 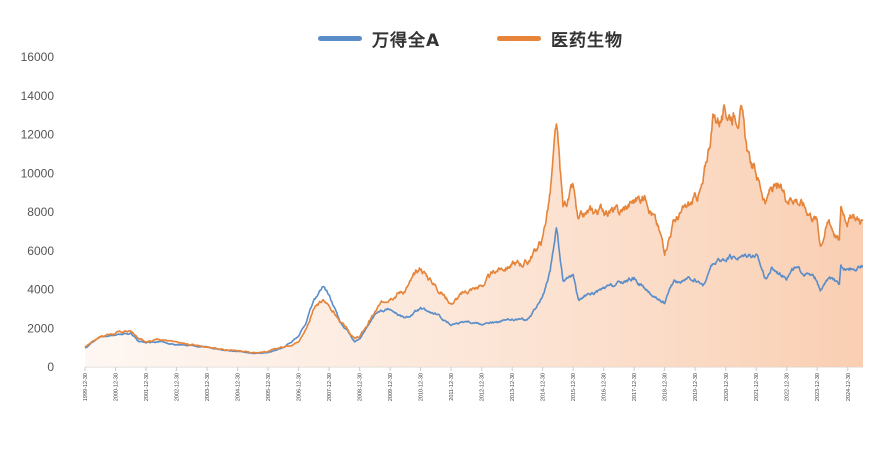 What do you see at coordinates (406, 40) in the screenshot?
I see `legend-label-wind-a: 万得全A` at bounding box center [406, 40].